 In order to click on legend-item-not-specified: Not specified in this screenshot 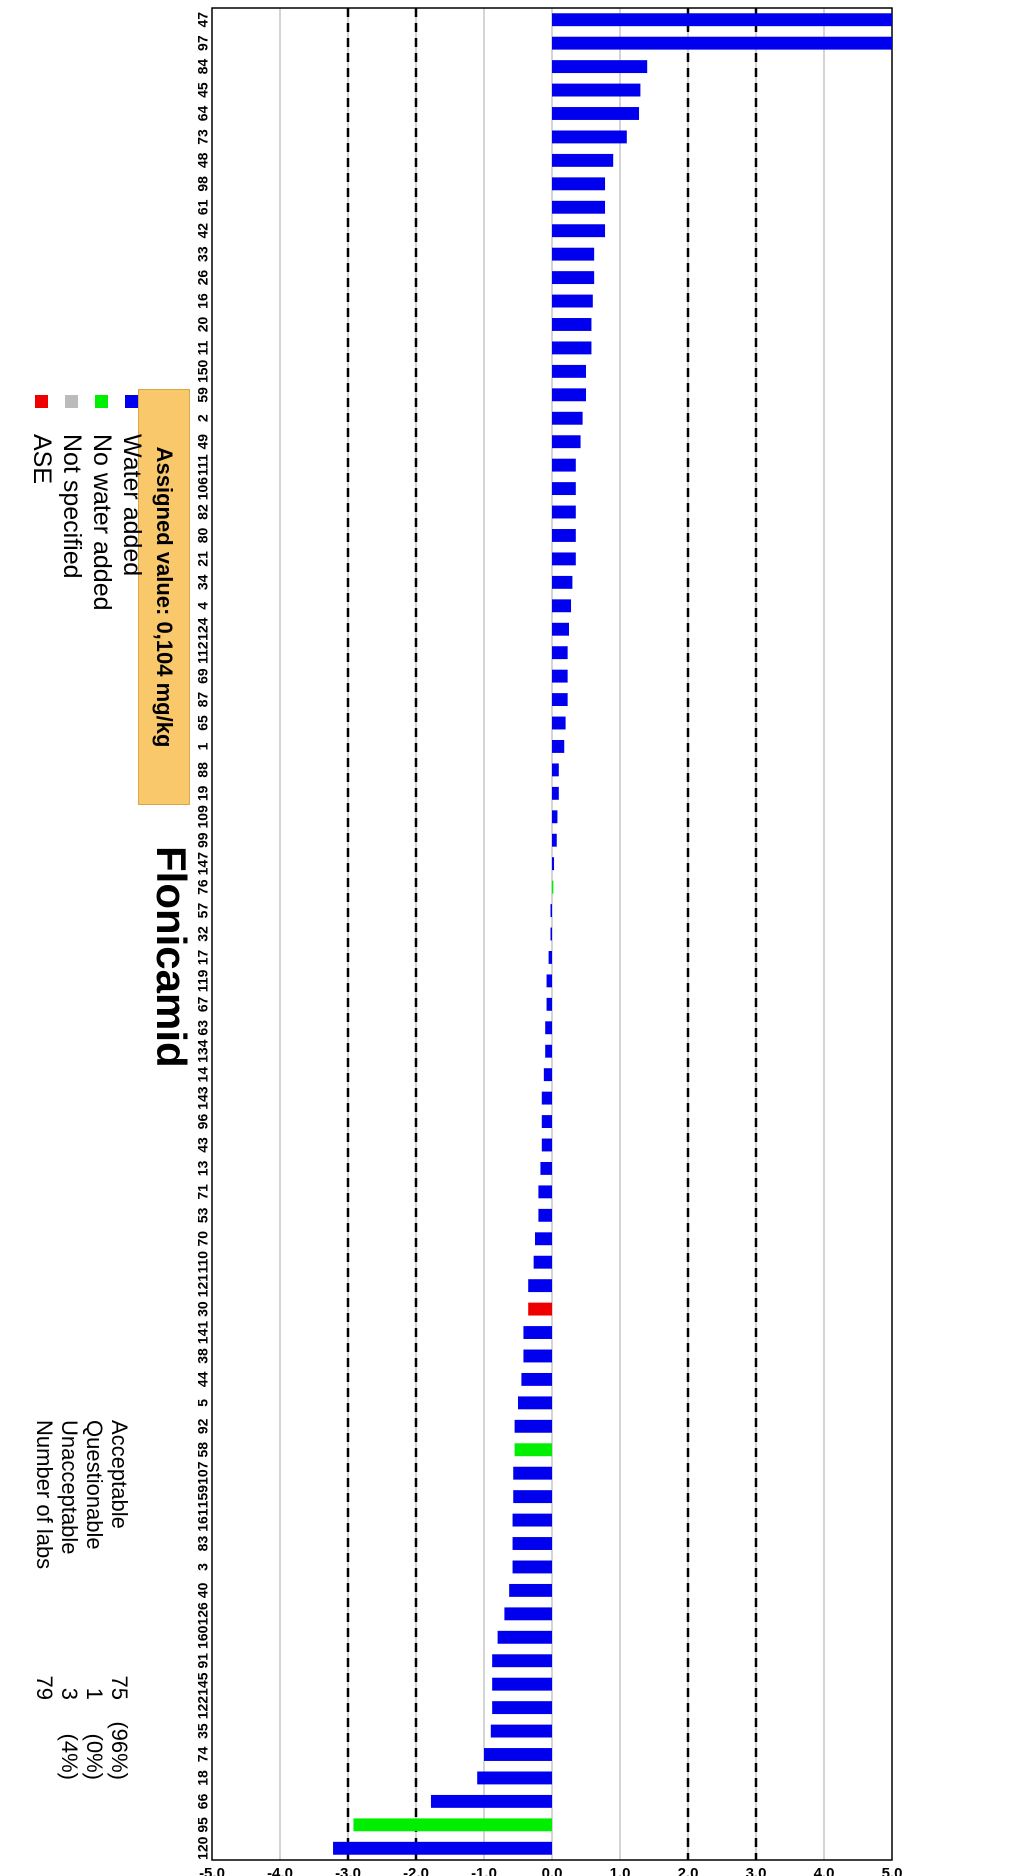, I will do `click(72, 545)`.